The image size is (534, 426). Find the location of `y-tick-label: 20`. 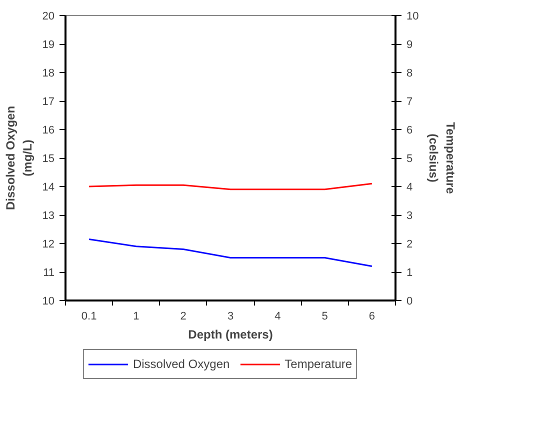

y-tick-label: 20 is located at coordinates (48, 16).